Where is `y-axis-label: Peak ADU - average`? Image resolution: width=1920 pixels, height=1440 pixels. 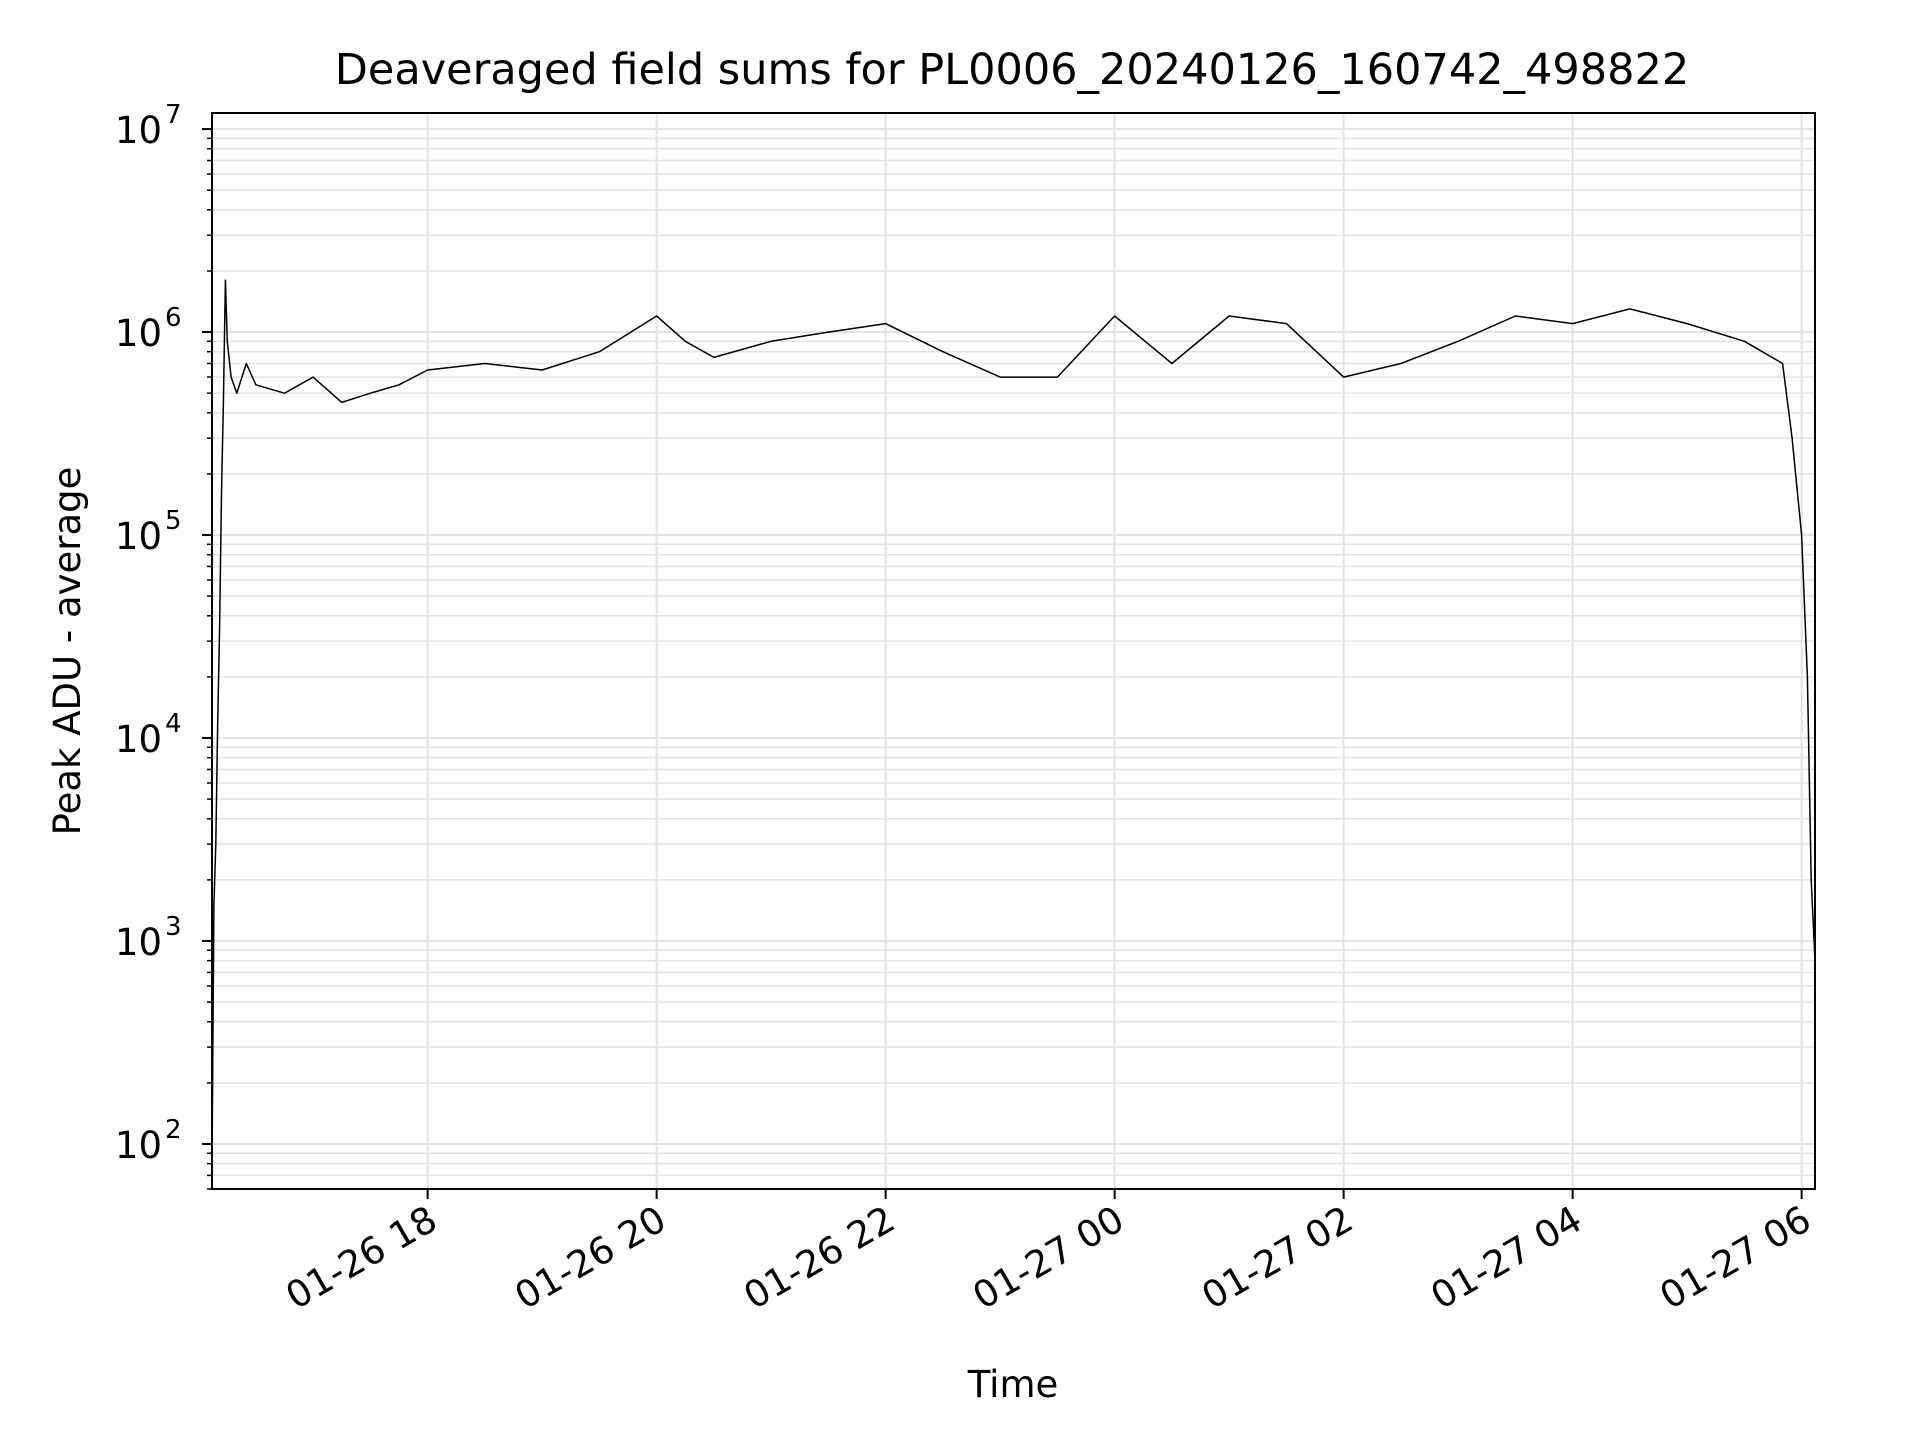
y-axis-label: Peak ADU - average is located at coordinates (67, 651).